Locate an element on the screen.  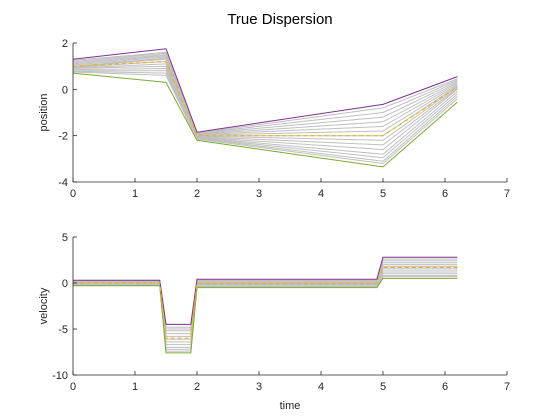
chart-title: True Dispersion is located at coordinates (279, 19).